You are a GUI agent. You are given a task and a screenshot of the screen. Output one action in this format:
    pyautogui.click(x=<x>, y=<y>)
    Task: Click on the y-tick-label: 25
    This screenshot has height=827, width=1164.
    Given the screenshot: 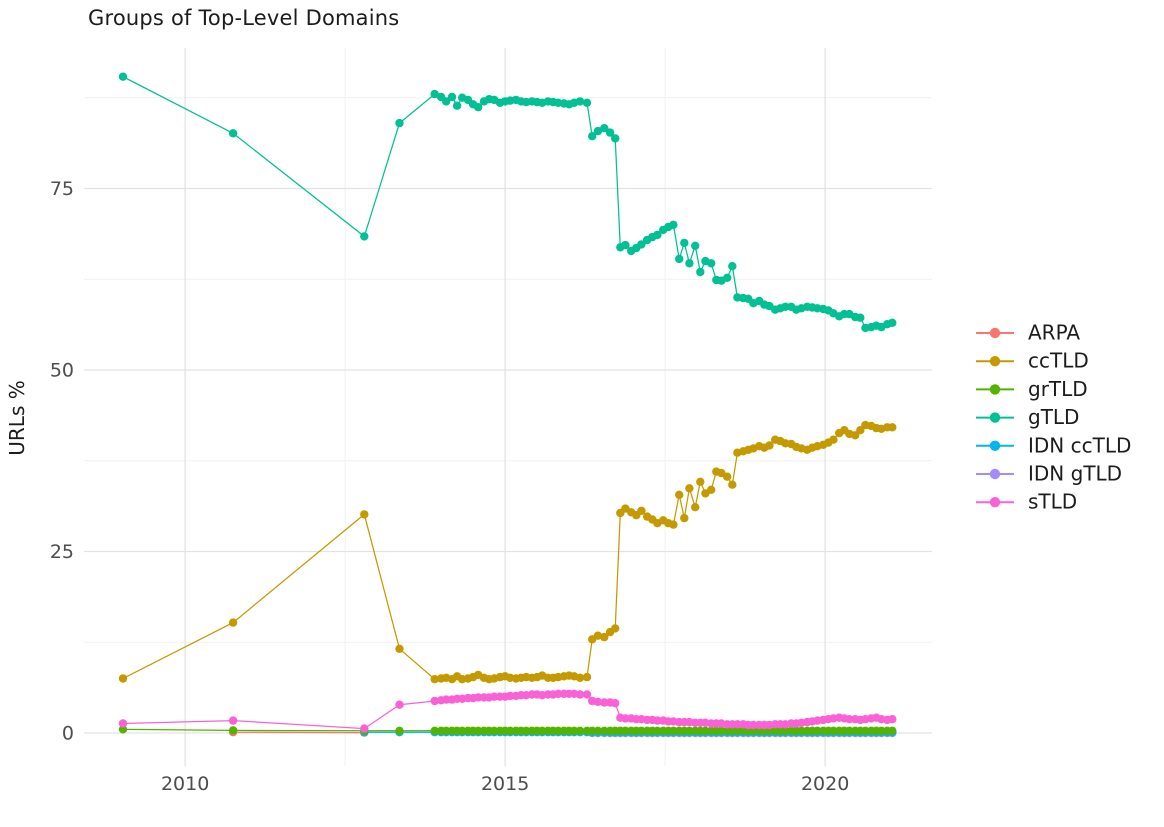 What is the action you would take?
    pyautogui.click(x=62, y=552)
    